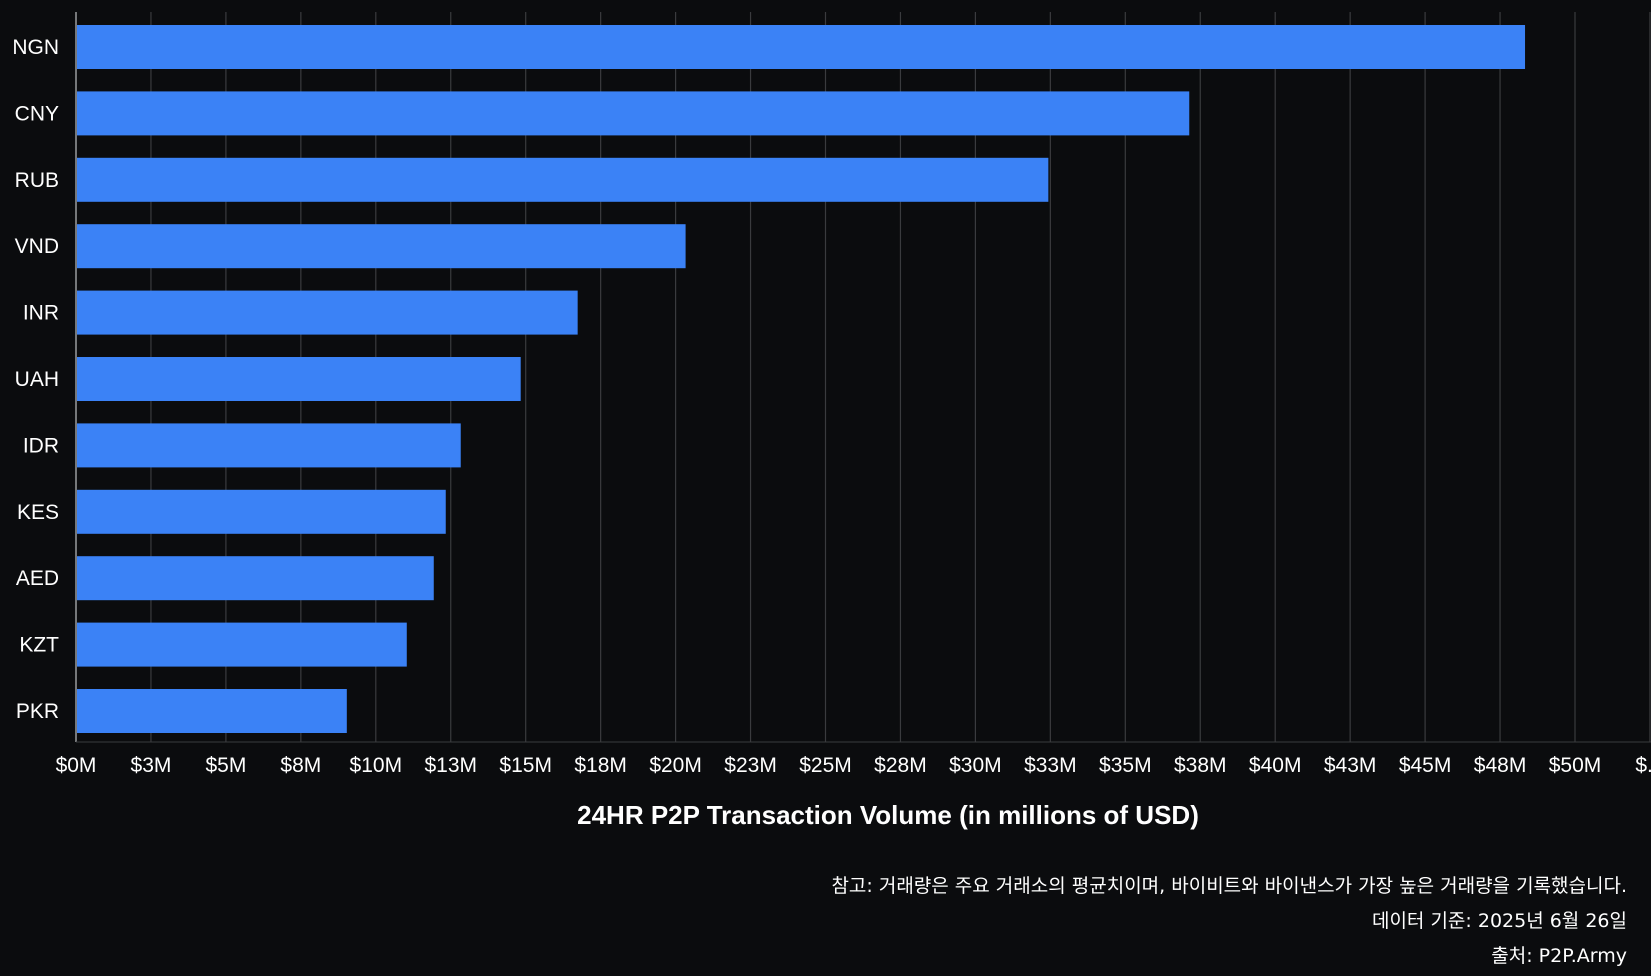  I want to click on x-tick-label: $28M, so click(900, 765).